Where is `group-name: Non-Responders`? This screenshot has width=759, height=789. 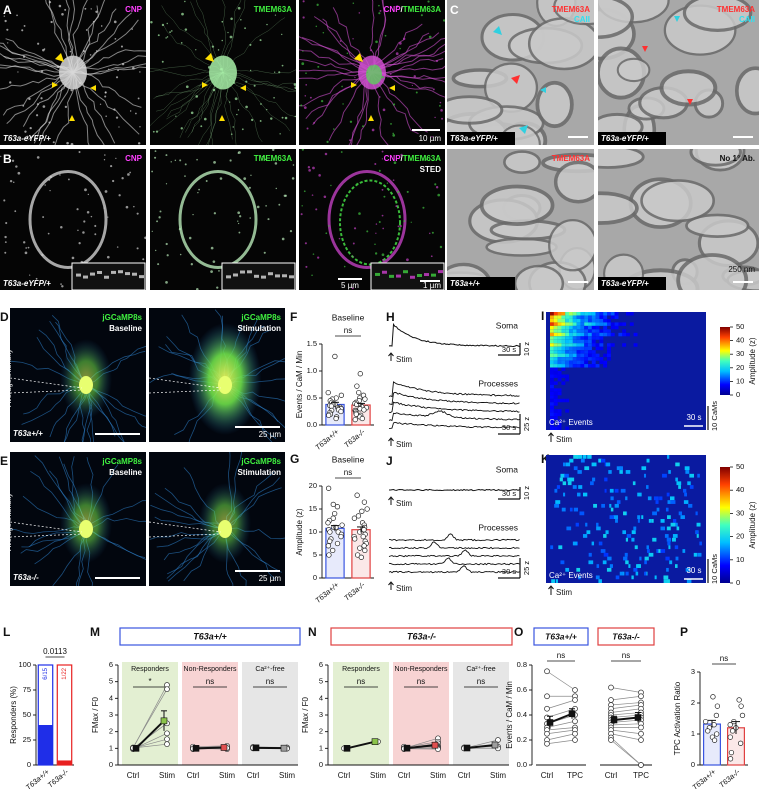 group-name: Non-Responders is located at coordinates (421, 669).